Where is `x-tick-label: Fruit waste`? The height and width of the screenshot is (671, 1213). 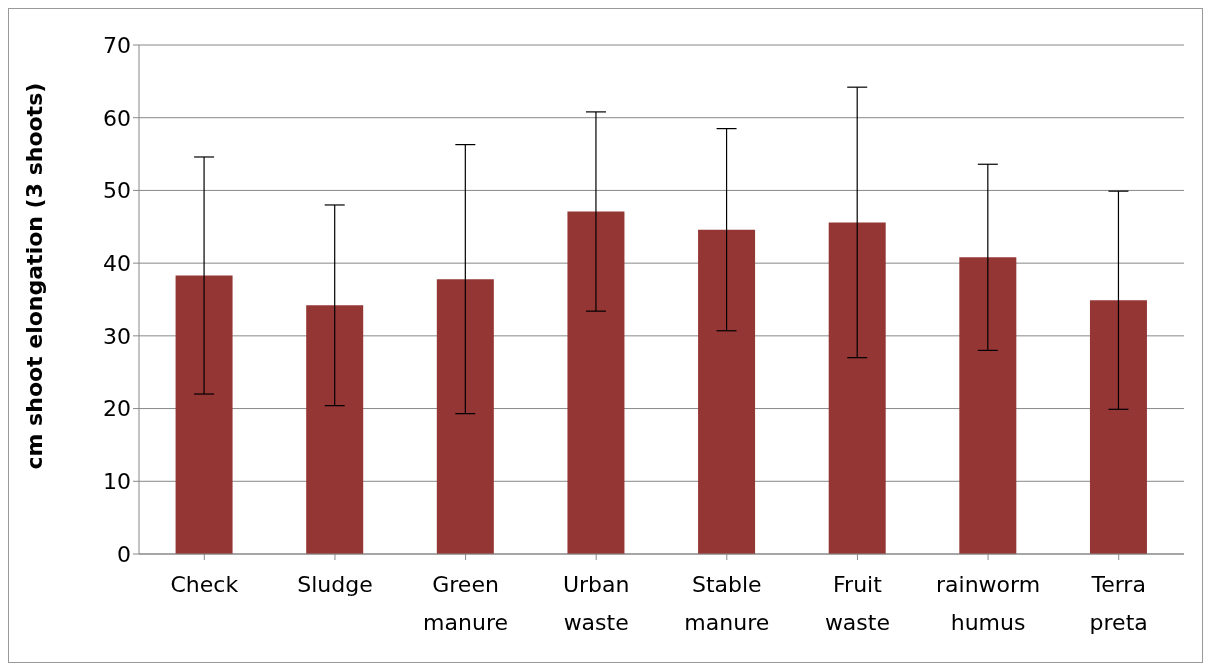 x-tick-label: Fruit waste is located at coordinates (857, 603).